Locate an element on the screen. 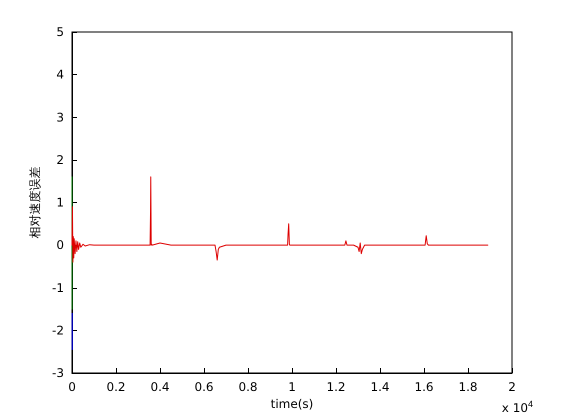  y-tick-label: -2 is located at coordinates (58, 330).